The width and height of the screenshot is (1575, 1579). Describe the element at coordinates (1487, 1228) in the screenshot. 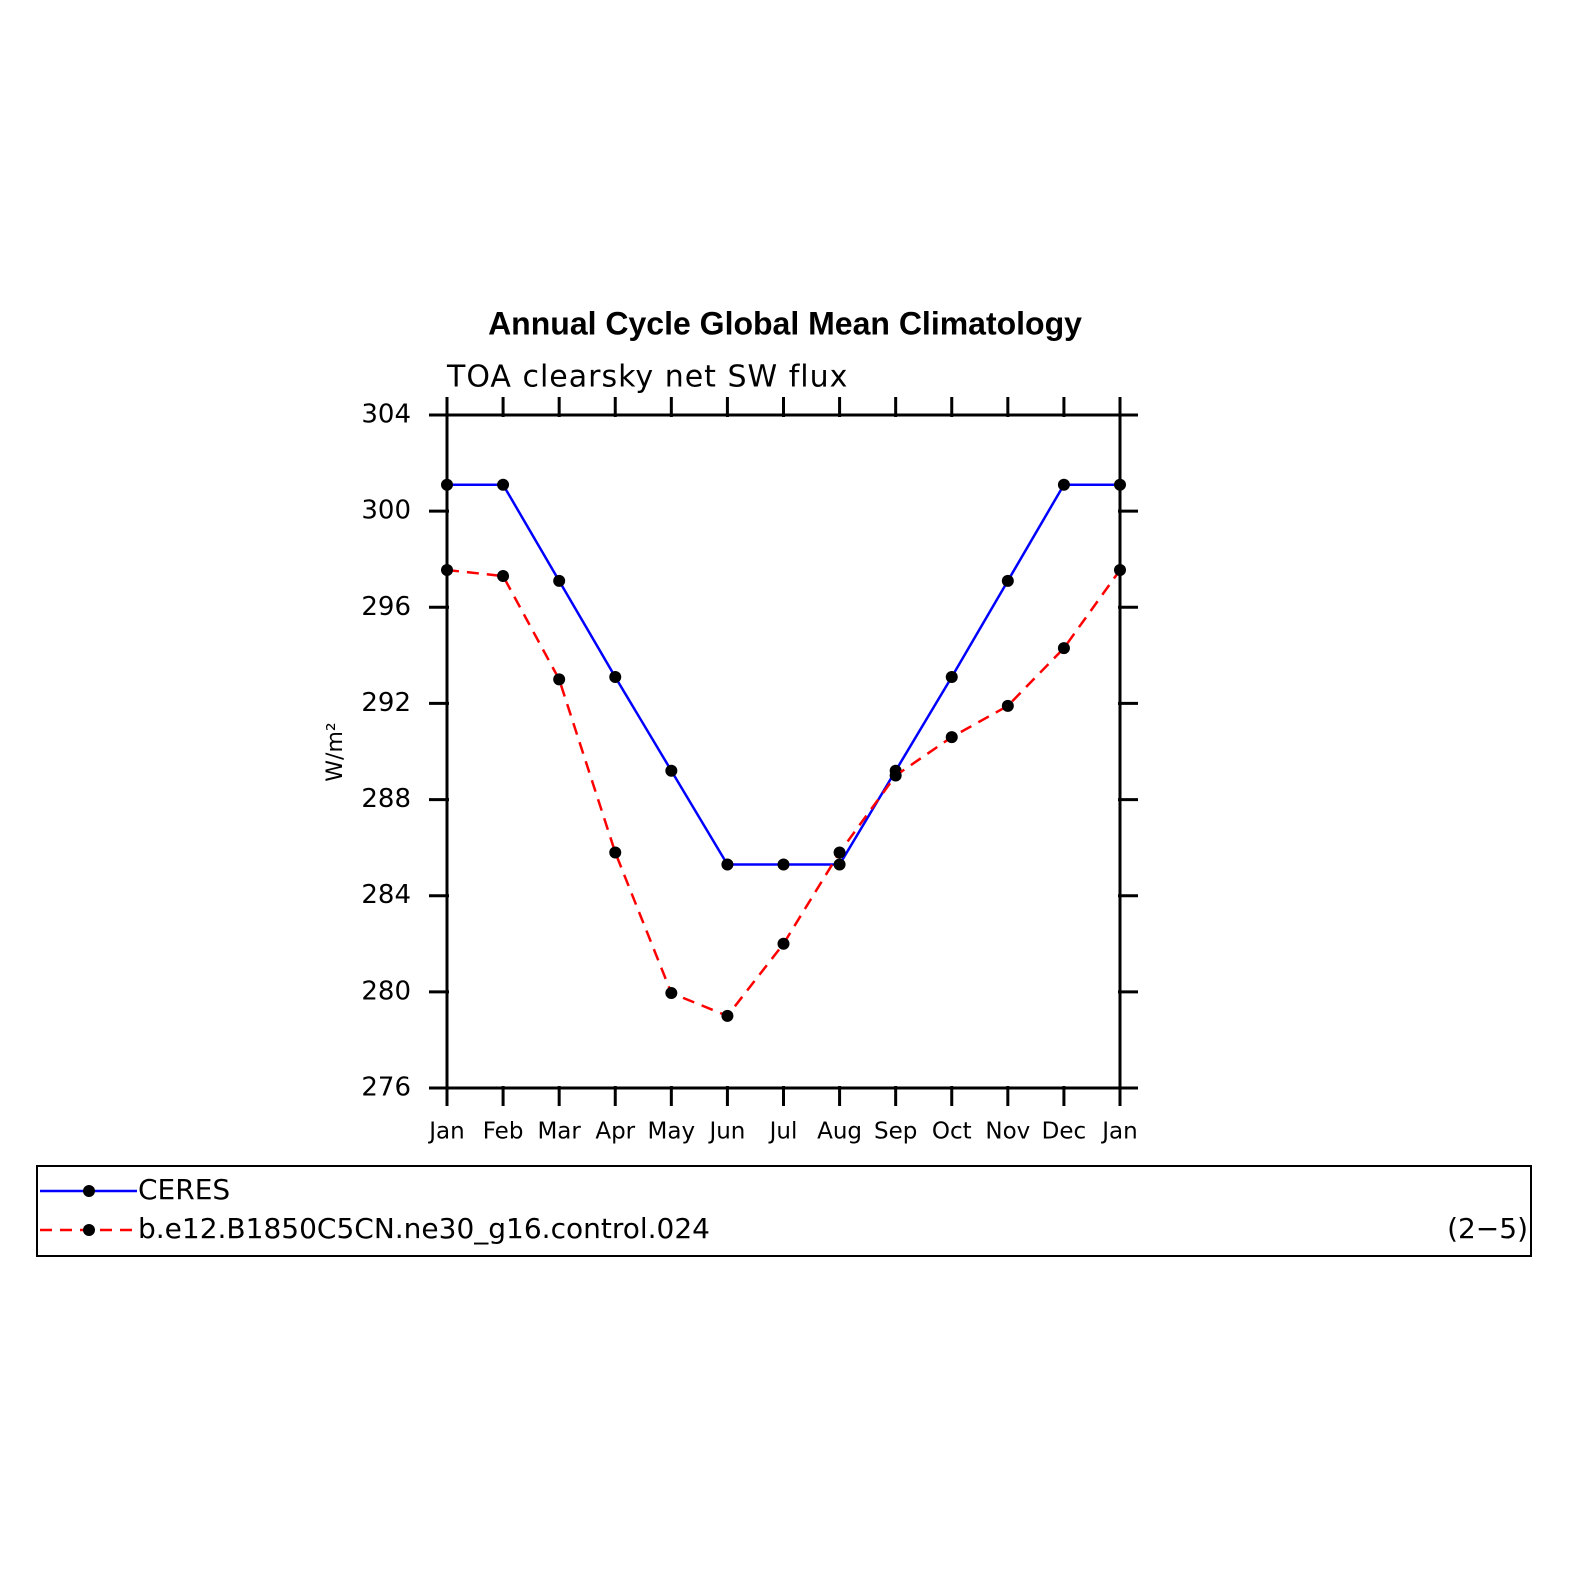

I see `legend-note: (2−5)` at that location.